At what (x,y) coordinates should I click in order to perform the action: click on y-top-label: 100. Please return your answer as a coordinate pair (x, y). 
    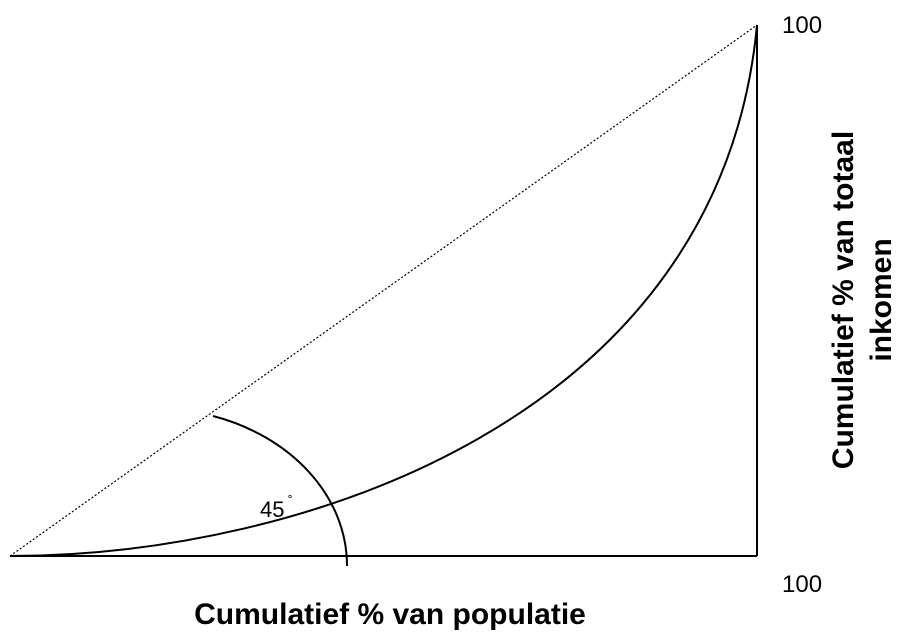
    Looking at the image, I should click on (802, 25).